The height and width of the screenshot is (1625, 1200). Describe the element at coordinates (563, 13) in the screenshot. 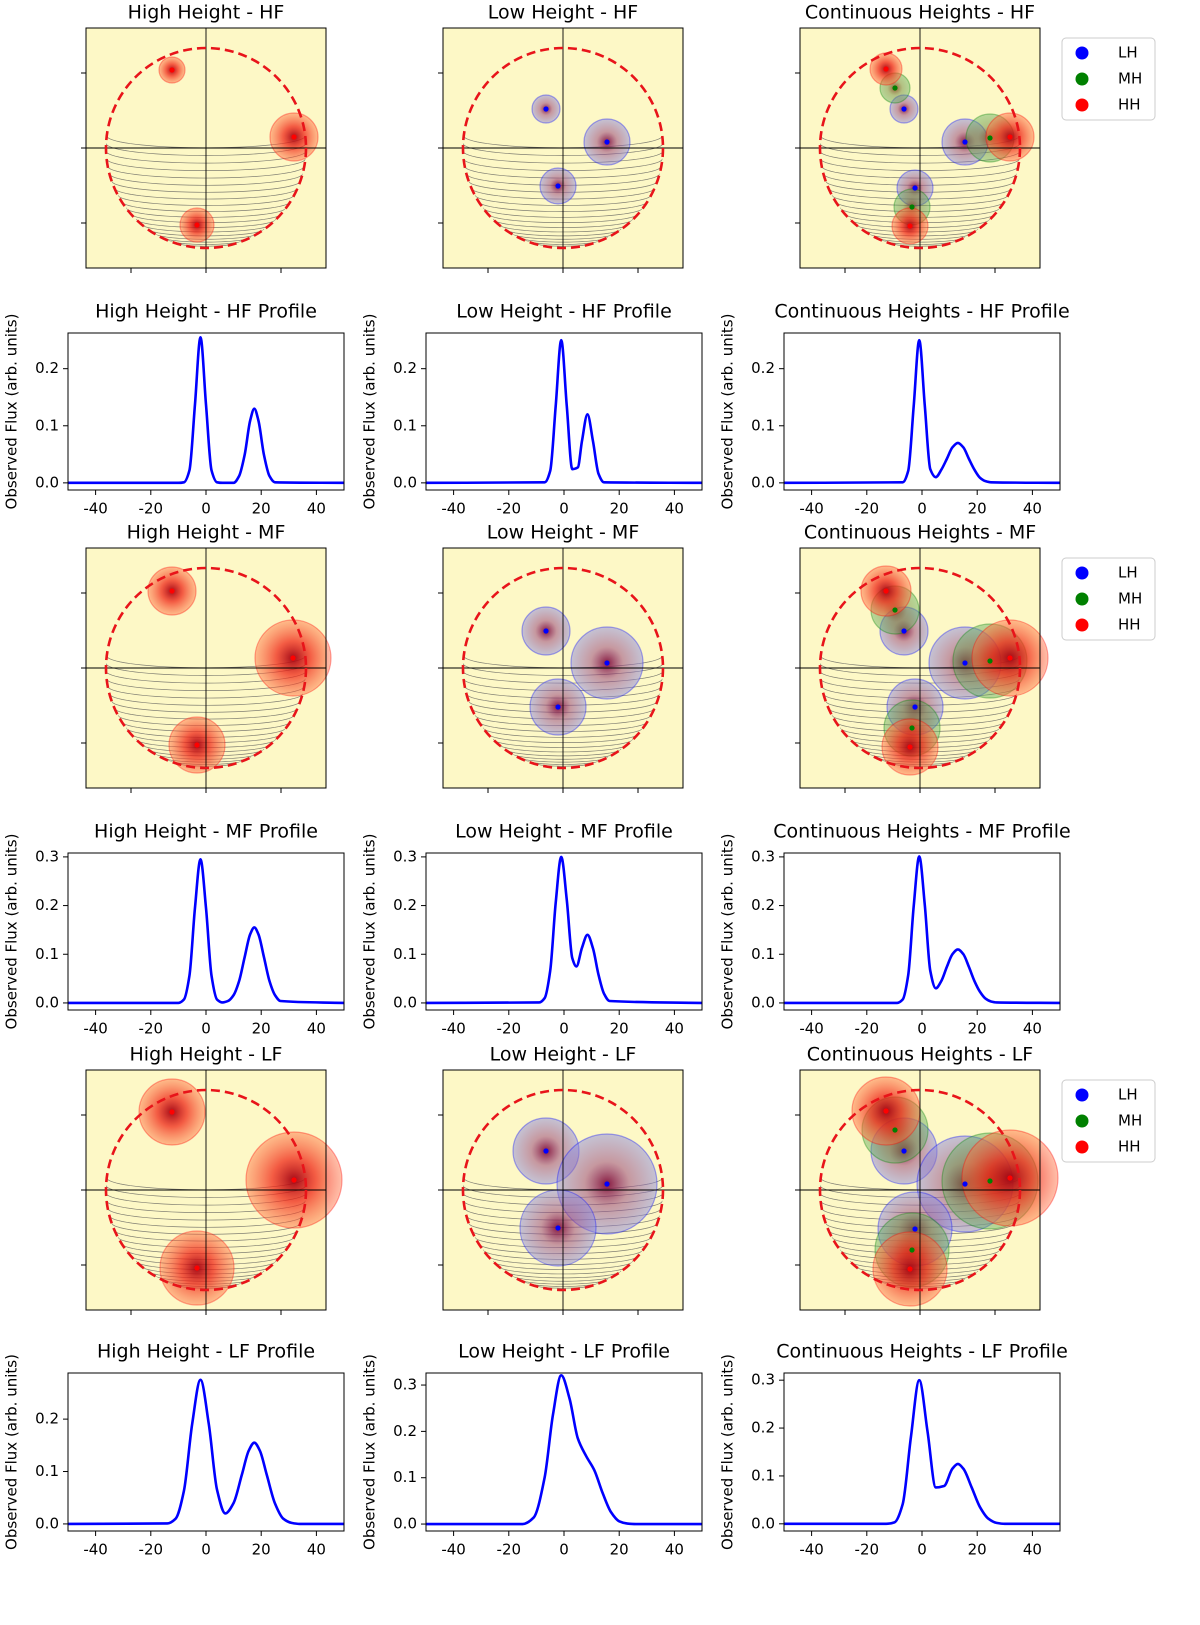

I see `map-title: Low Height - HF` at that location.